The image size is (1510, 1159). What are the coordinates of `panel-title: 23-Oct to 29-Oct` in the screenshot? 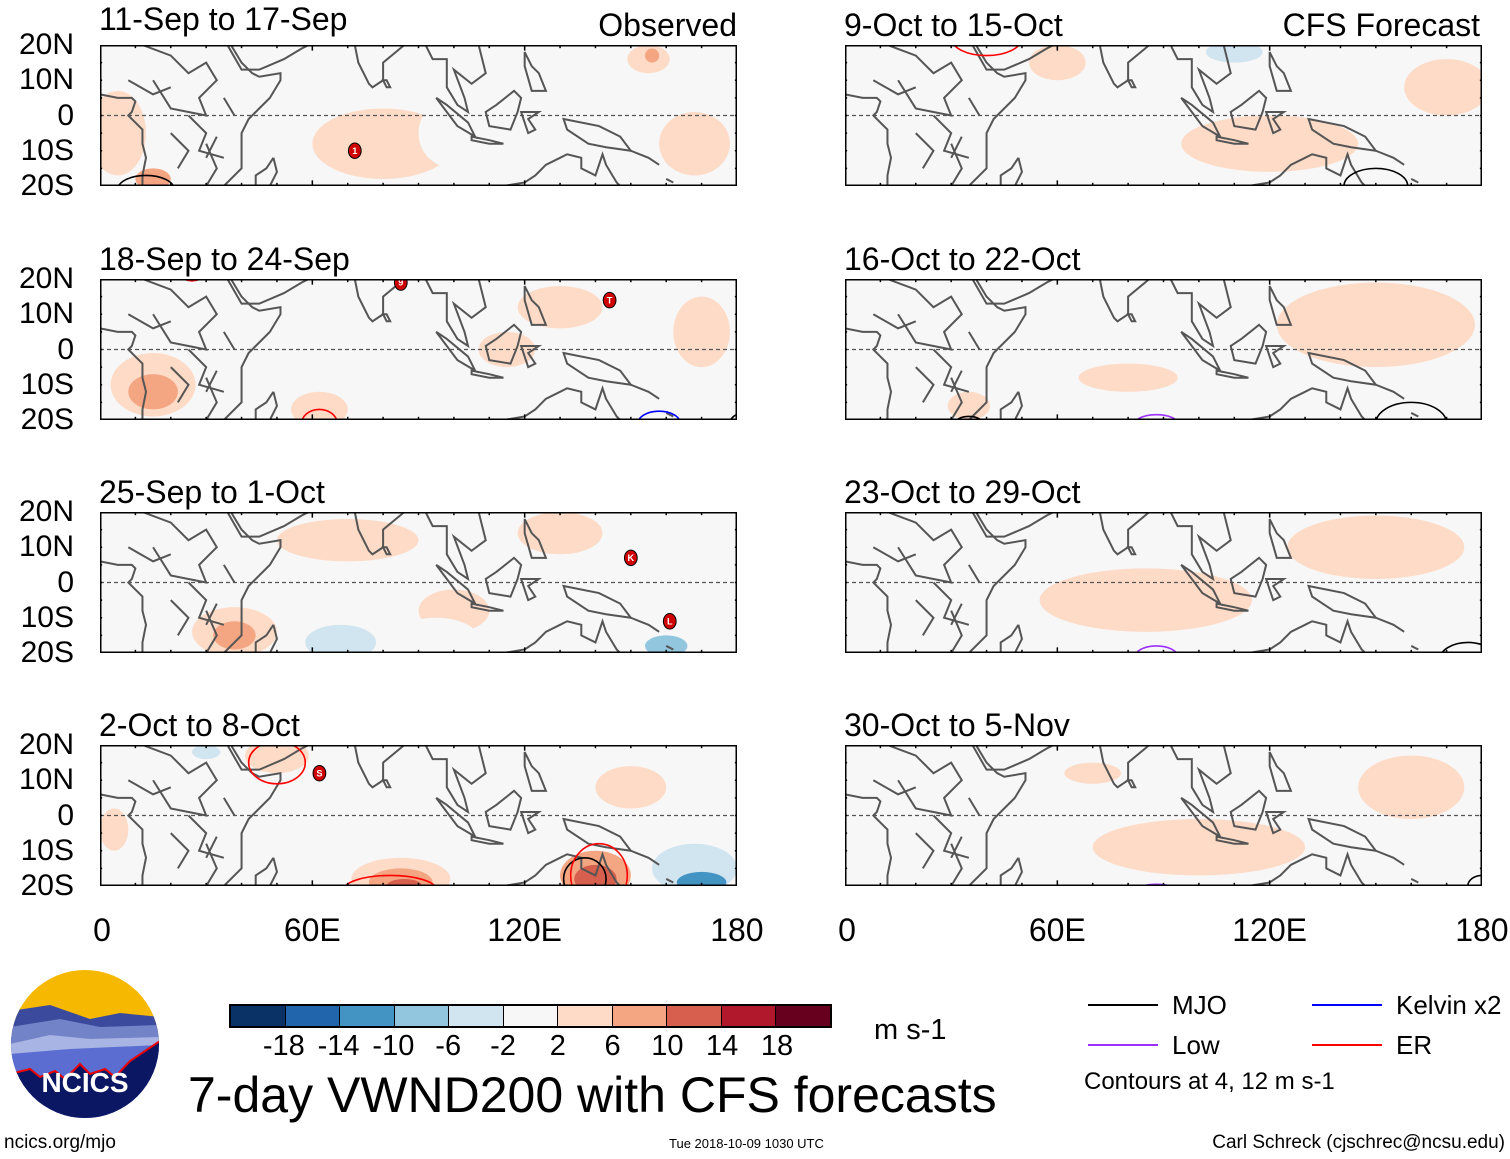 It's located at (962, 492).